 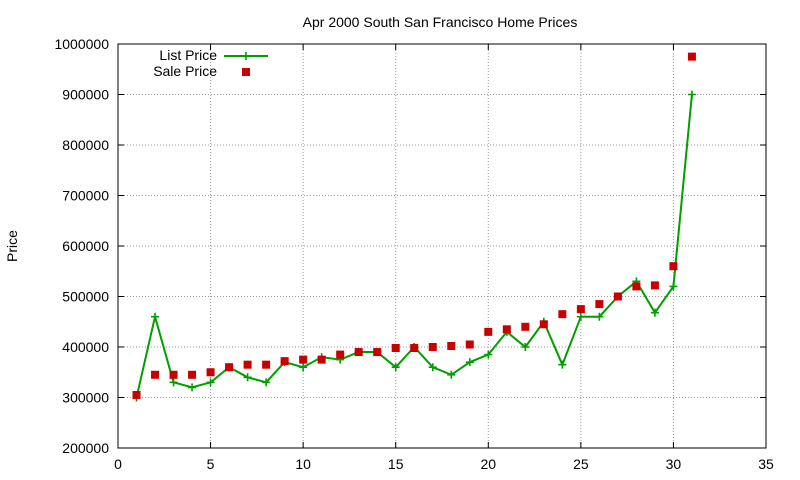 I want to click on x-tick-labels: 0 5 10 15 20 25 30 35, so click(x=444, y=464).